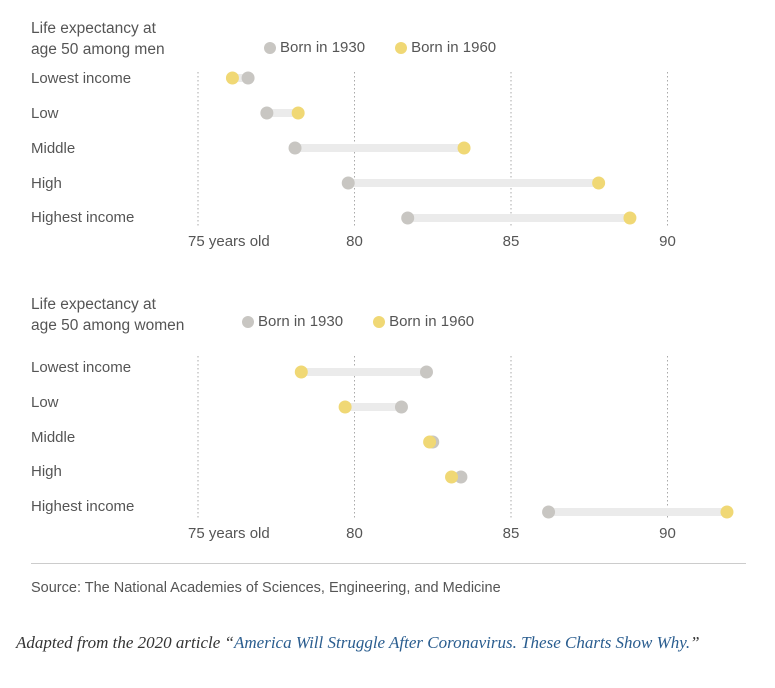  What do you see at coordinates (229, 533) in the screenshot?
I see `women-tick-label-75: 75 years old` at bounding box center [229, 533].